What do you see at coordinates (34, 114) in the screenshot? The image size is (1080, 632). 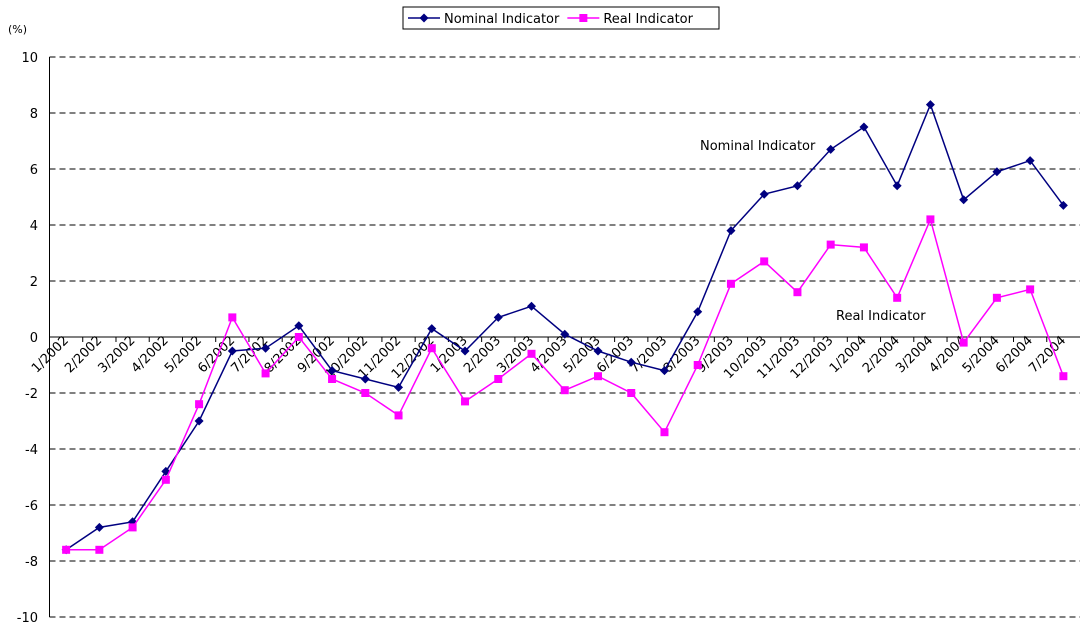 I see `y-tick-label: 8` at bounding box center [34, 114].